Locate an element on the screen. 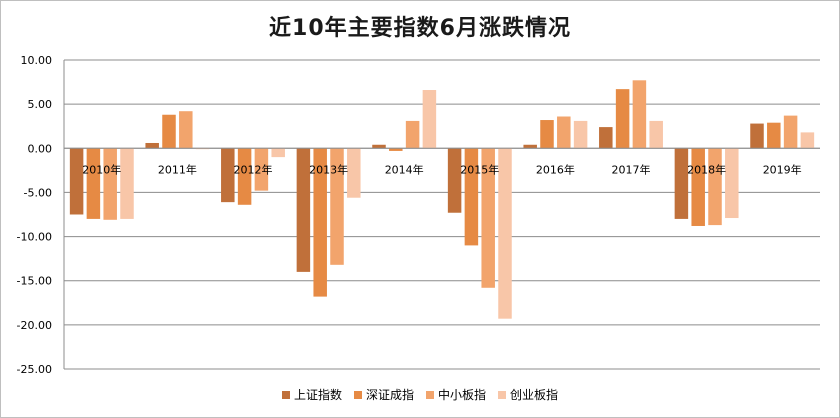 This screenshot has height=418, width=840. y-tick-label: -25.00 is located at coordinates (34, 369).